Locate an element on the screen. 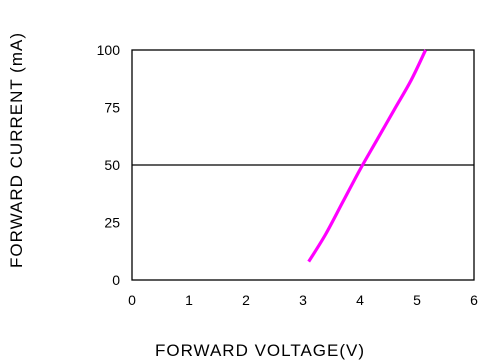 This screenshot has width=484, height=362. x-tick-label: 5 is located at coordinates (417, 300).